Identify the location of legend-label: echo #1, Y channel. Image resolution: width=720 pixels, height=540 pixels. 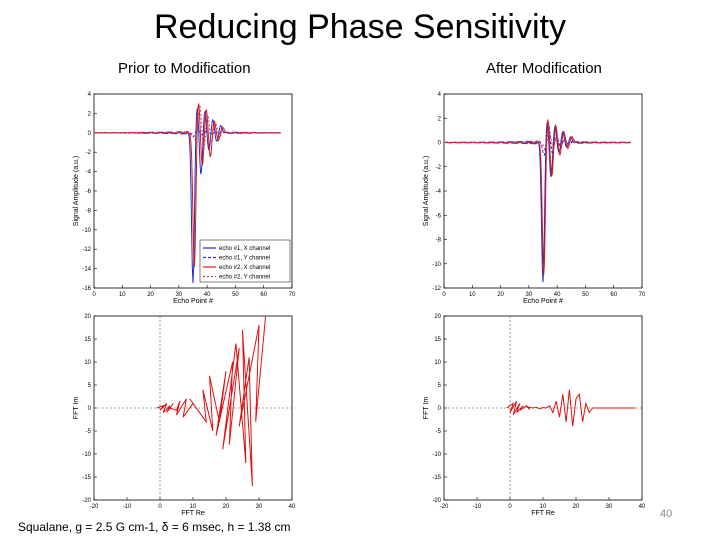
(244, 259).